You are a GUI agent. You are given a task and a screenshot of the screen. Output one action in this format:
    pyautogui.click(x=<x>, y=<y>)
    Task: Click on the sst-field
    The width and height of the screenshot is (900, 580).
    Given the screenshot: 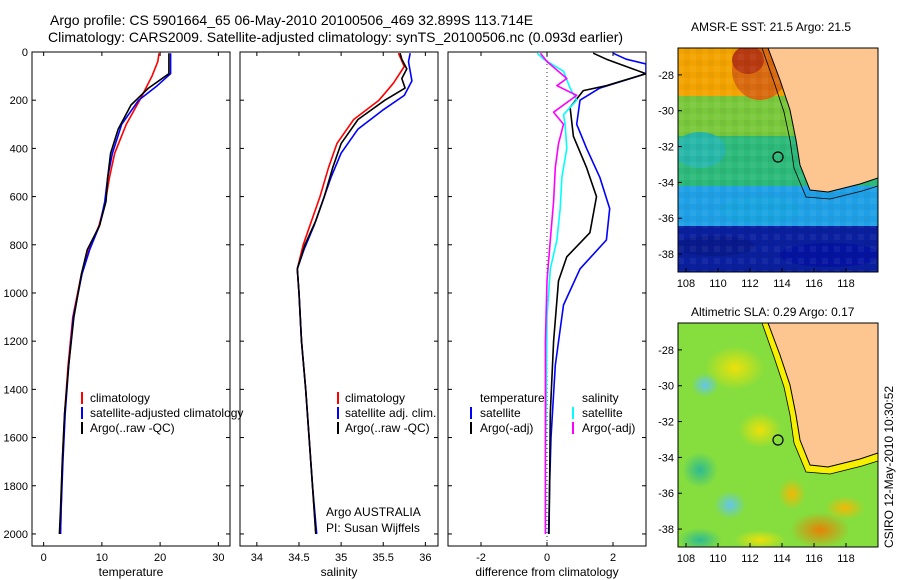 What is the action you would take?
    pyautogui.click(x=778, y=160)
    